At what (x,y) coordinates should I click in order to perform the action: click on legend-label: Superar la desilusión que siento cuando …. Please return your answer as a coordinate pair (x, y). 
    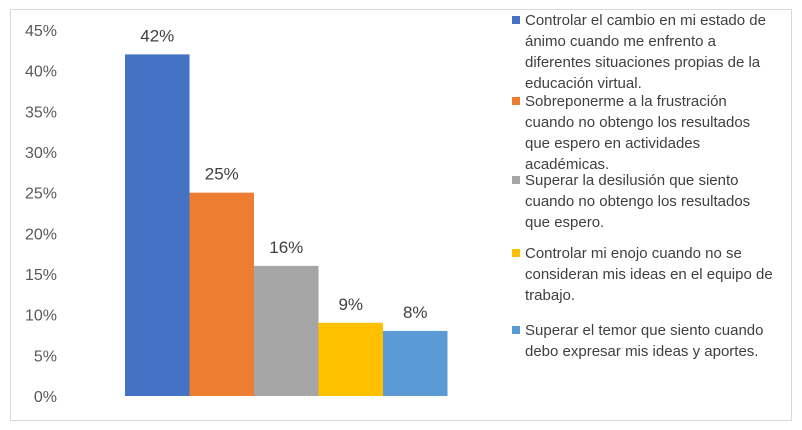
    Looking at the image, I should click on (638, 201).